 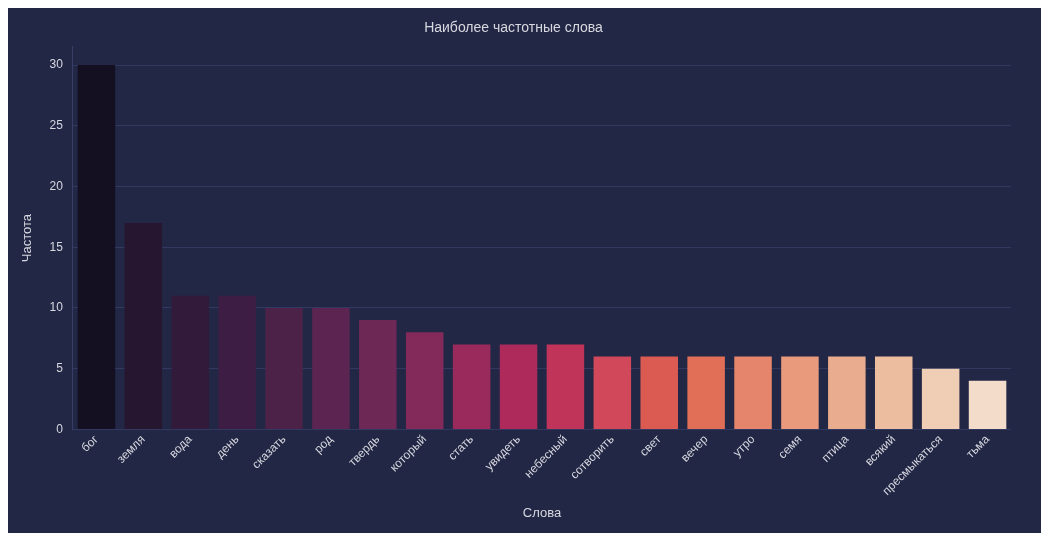 What do you see at coordinates (60, 428) in the screenshot?
I see `y-tick-label: 0` at bounding box center [60, 428].